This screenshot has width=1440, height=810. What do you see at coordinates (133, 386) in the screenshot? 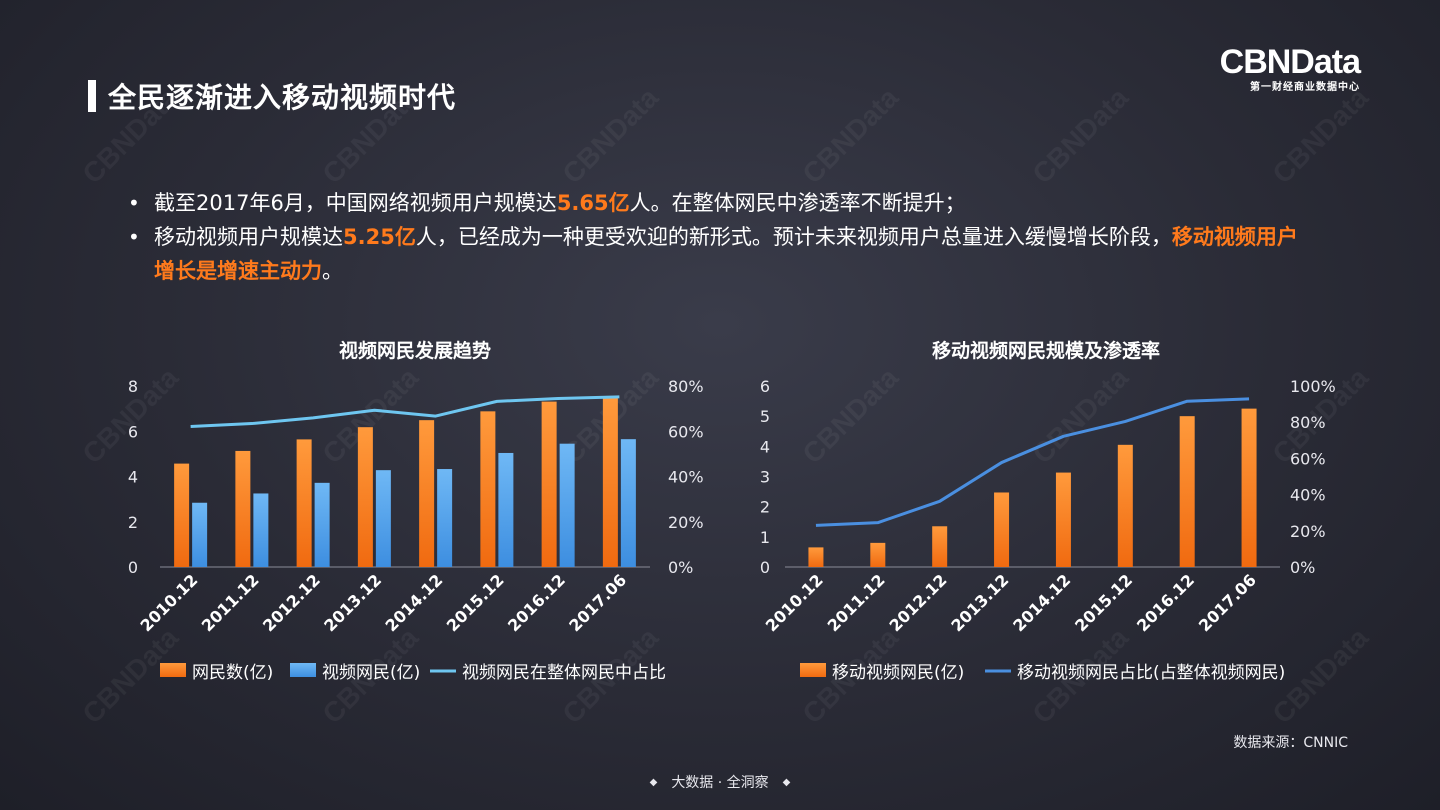
I see `y-tick-label: 8` at bounding box center [133, 386].